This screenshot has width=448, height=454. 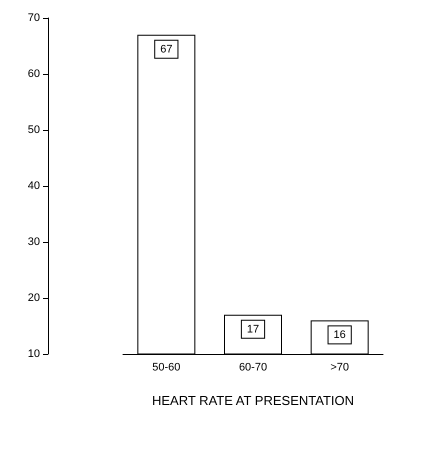 I want to click on y-tick-label: 70, so click(x=34, y=18).